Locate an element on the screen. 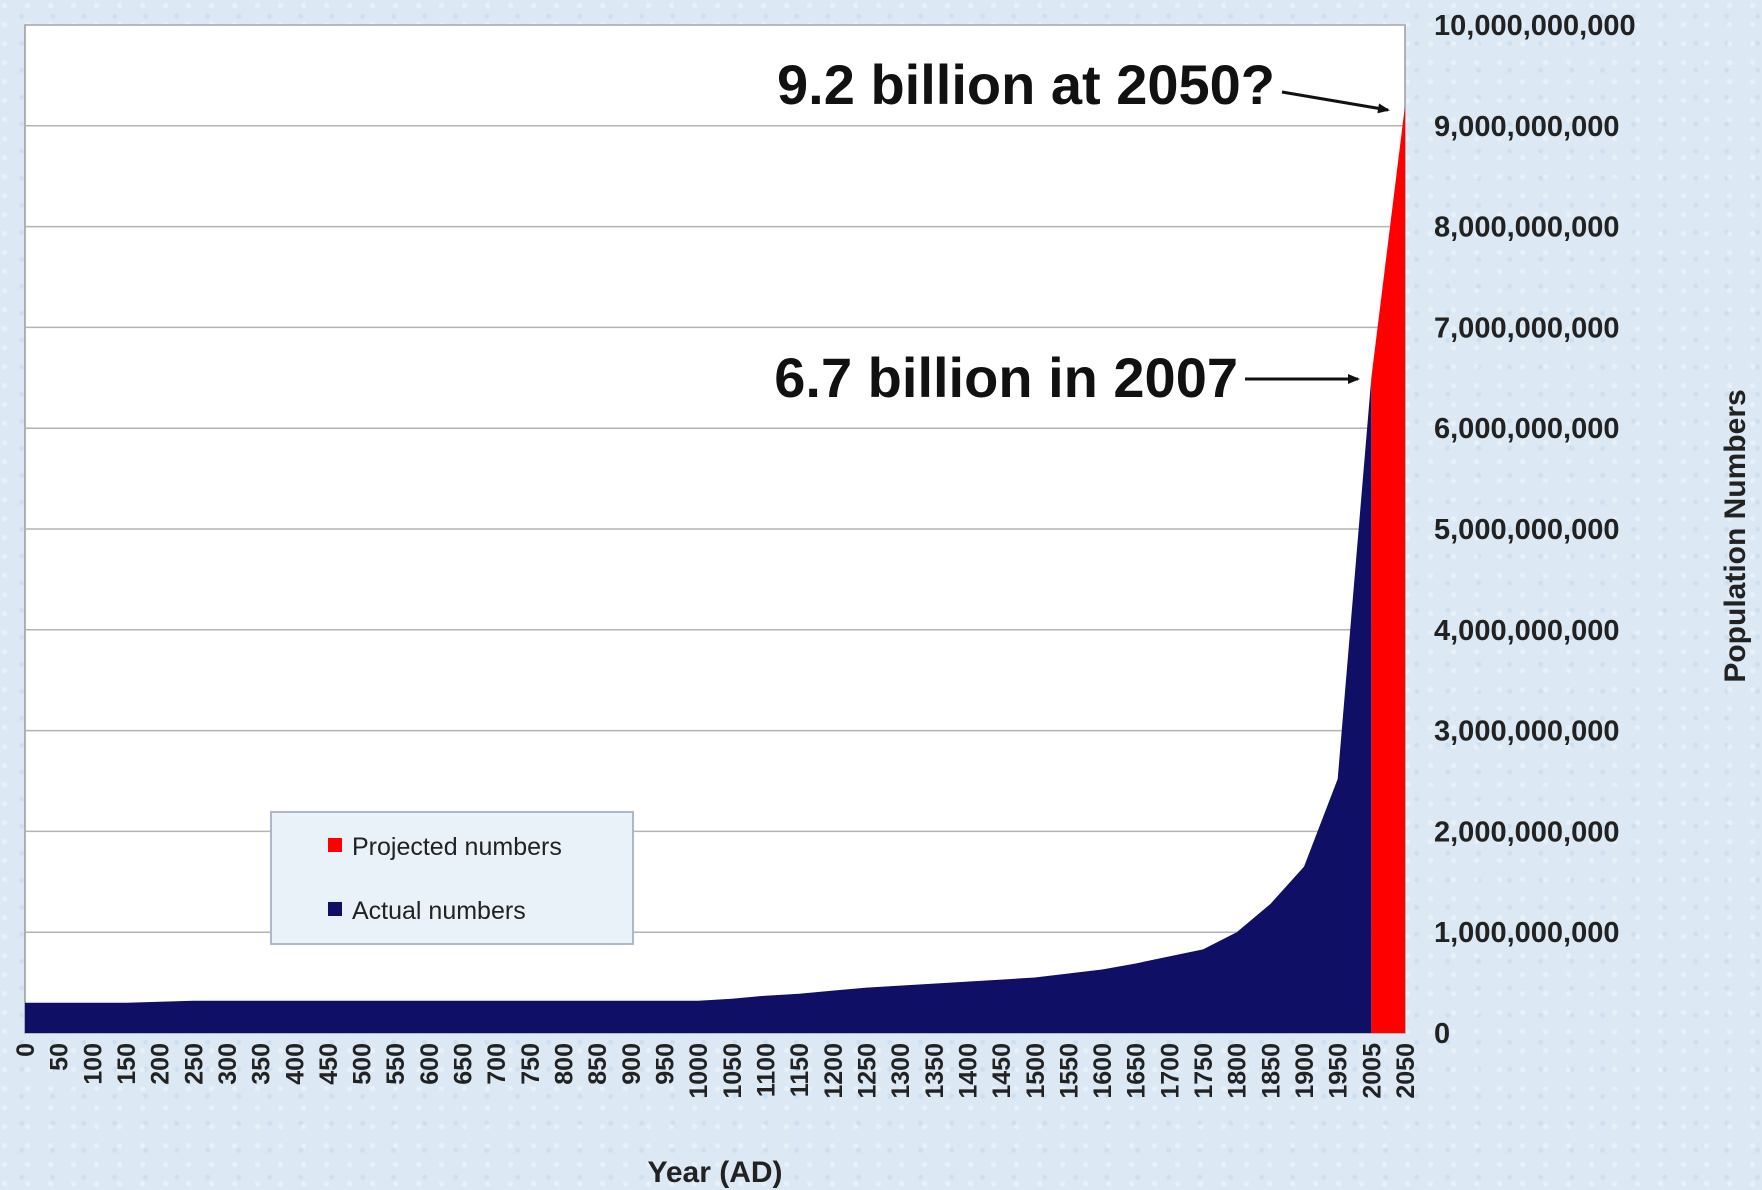 The height and width of the screenshot is (1190, 1762). x-tick-label: 1000 is located at coordinates (699, 1071).